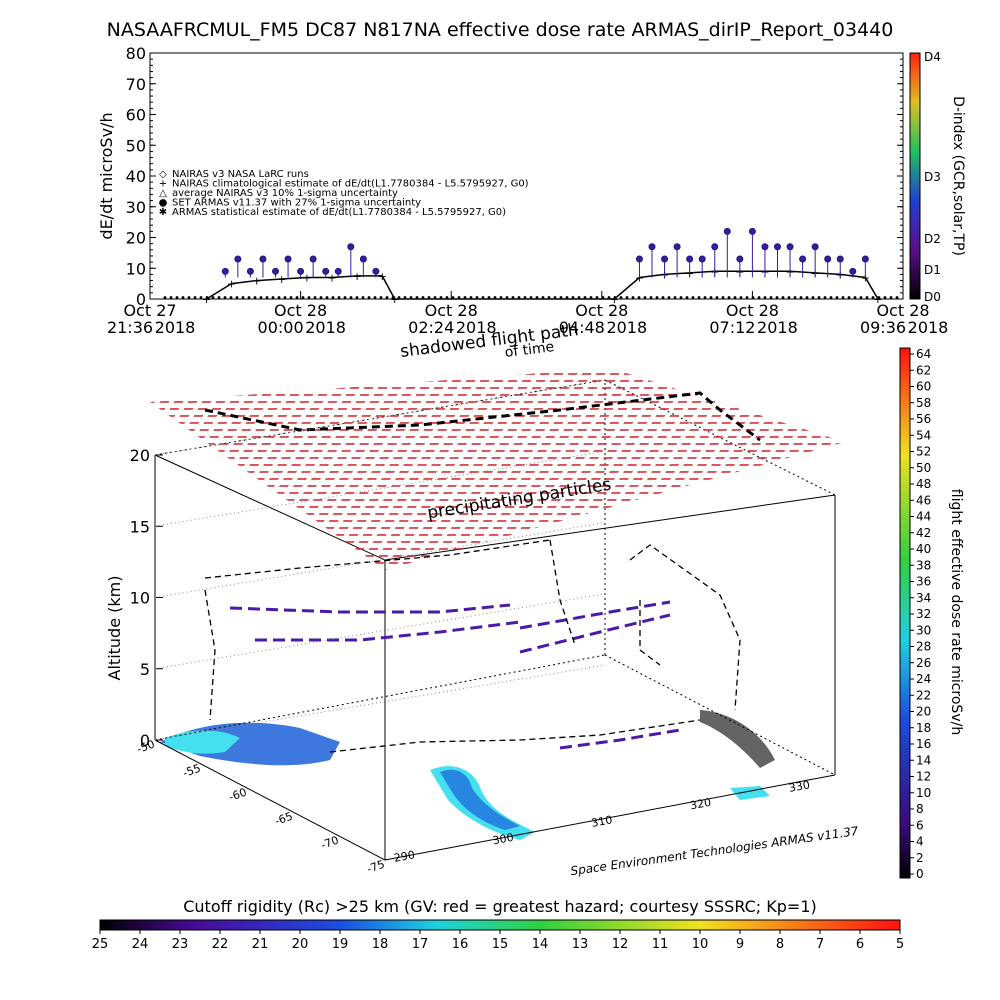 The image size is (1000, 1000). What do you see at coordinates (923, 517) in the screenshot?
I see `dose-rate-colorbar-tick-label: 44` at bounding box center [923, 517].